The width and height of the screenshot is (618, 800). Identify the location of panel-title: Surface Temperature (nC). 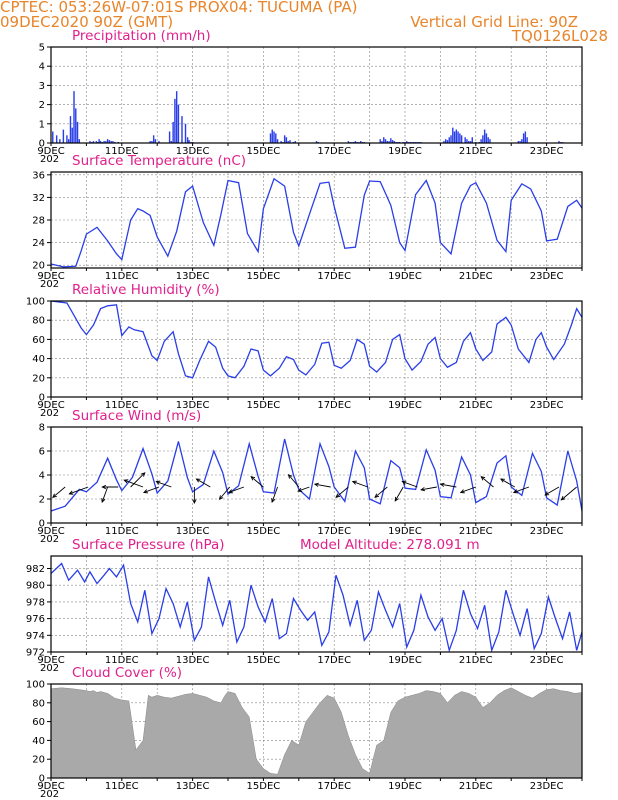
(159, 161).